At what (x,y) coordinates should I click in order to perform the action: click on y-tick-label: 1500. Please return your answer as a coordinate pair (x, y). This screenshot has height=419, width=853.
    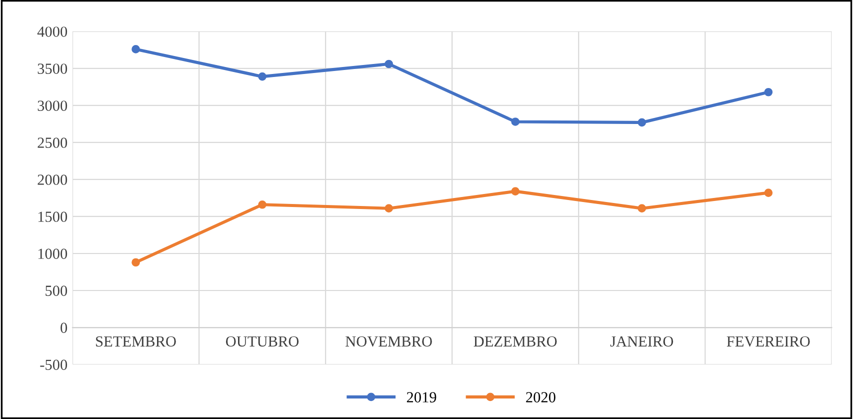
    Looking at the image, I should click on (53, 217).